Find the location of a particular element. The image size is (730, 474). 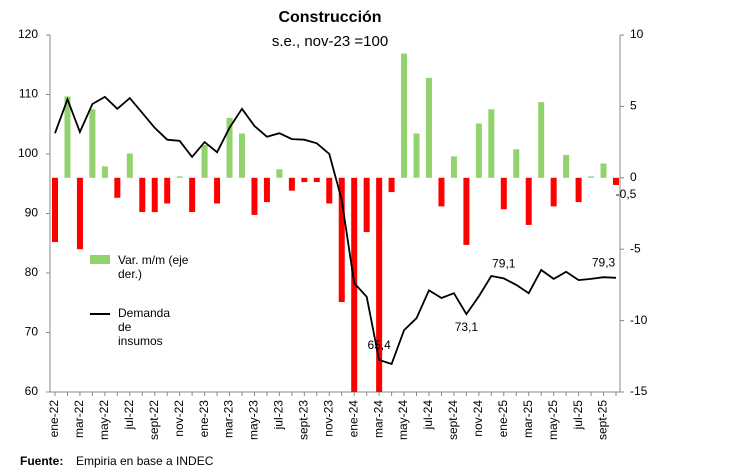

x-tick-label: may-25 is located at coordinates (553, 420).